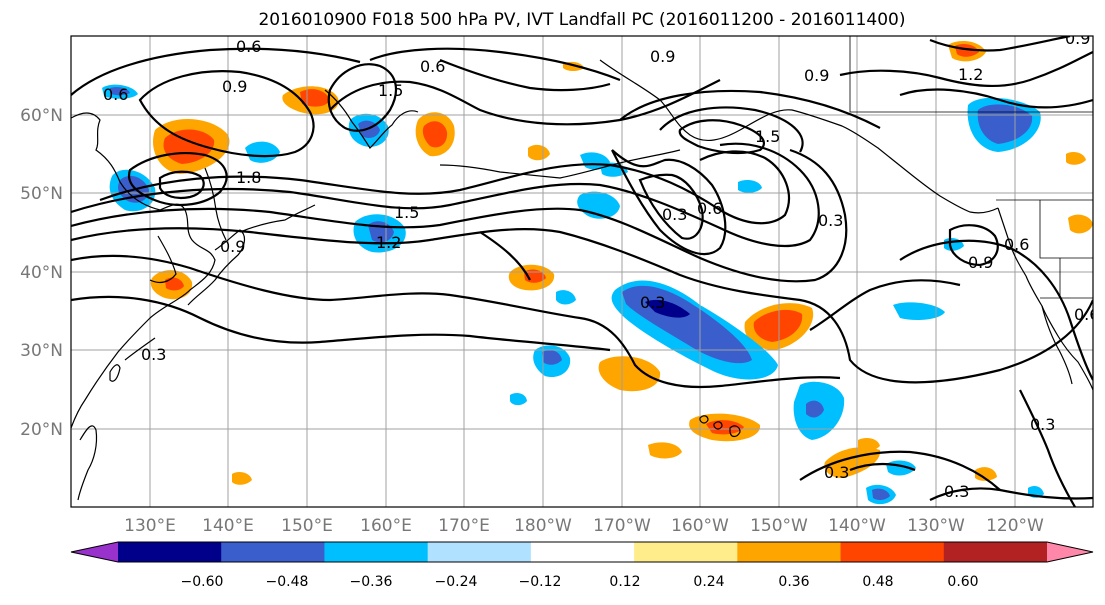  I want to click on contour-label: 1.8, so click(248, 177).